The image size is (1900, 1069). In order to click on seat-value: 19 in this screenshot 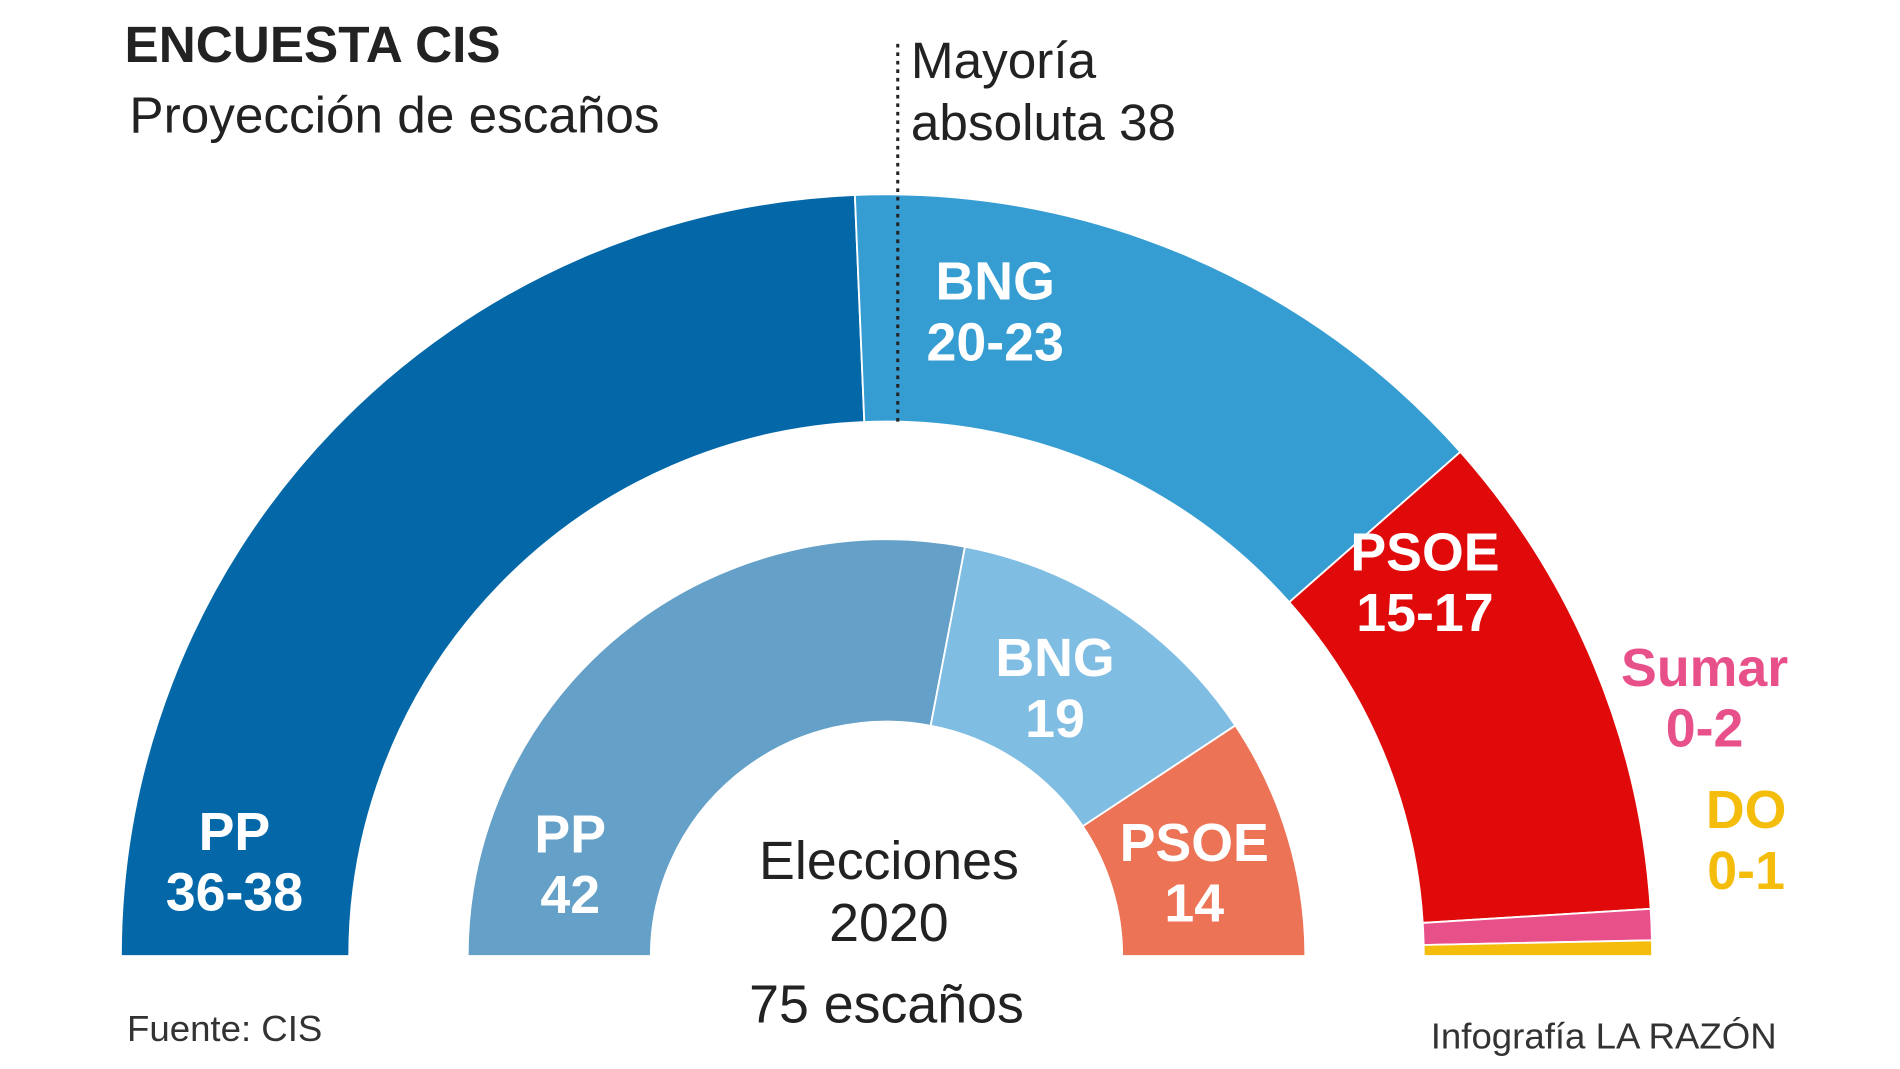, I will do `click(1055, 719)`.